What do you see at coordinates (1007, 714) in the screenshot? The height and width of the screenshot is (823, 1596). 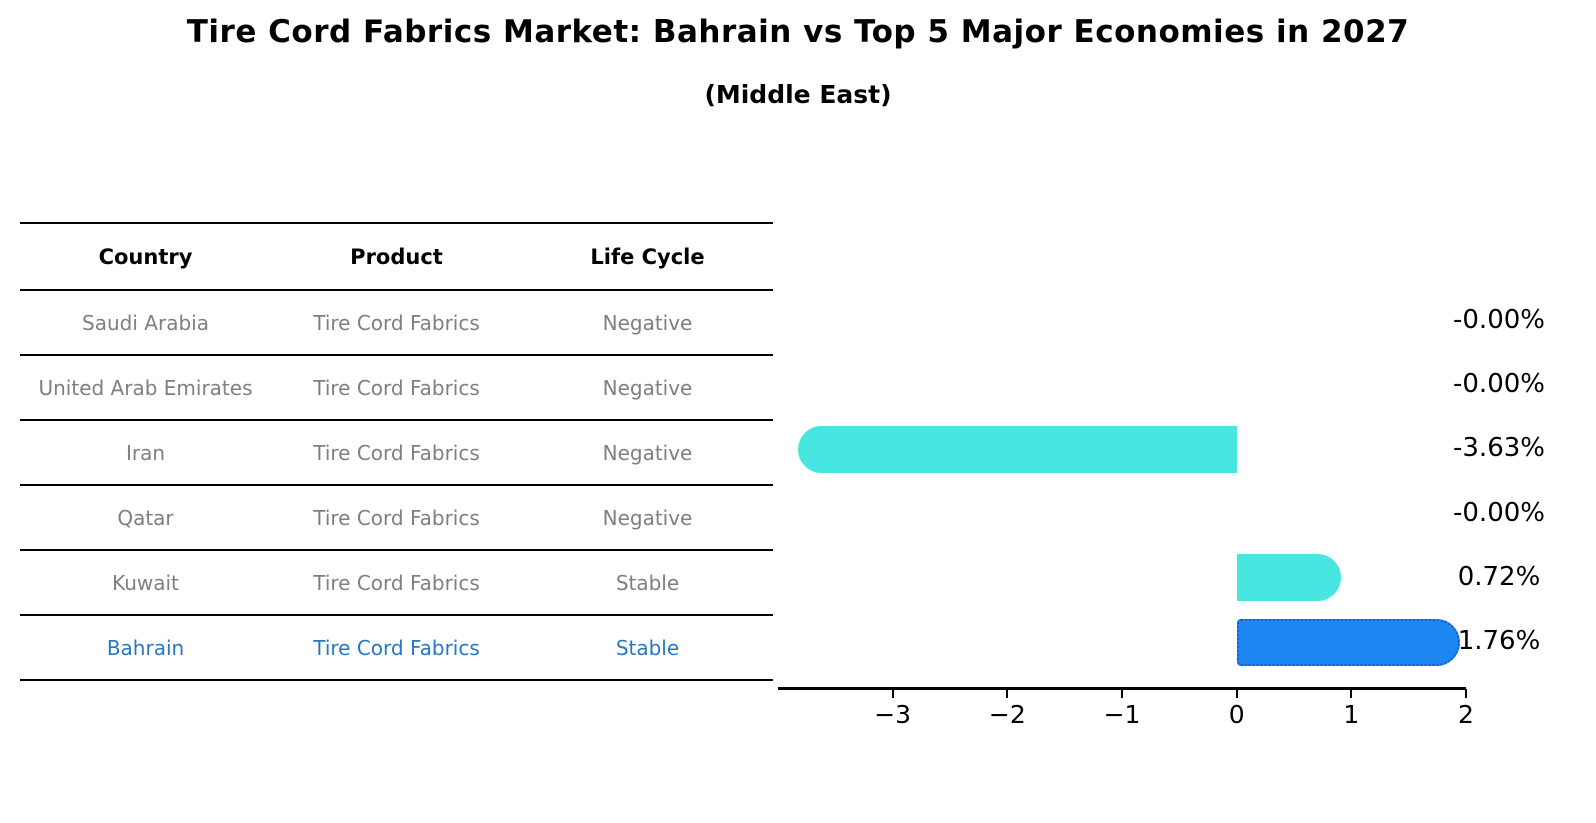 I see `x-axis-tick-label: −2` at bounding box center [1007, 714].